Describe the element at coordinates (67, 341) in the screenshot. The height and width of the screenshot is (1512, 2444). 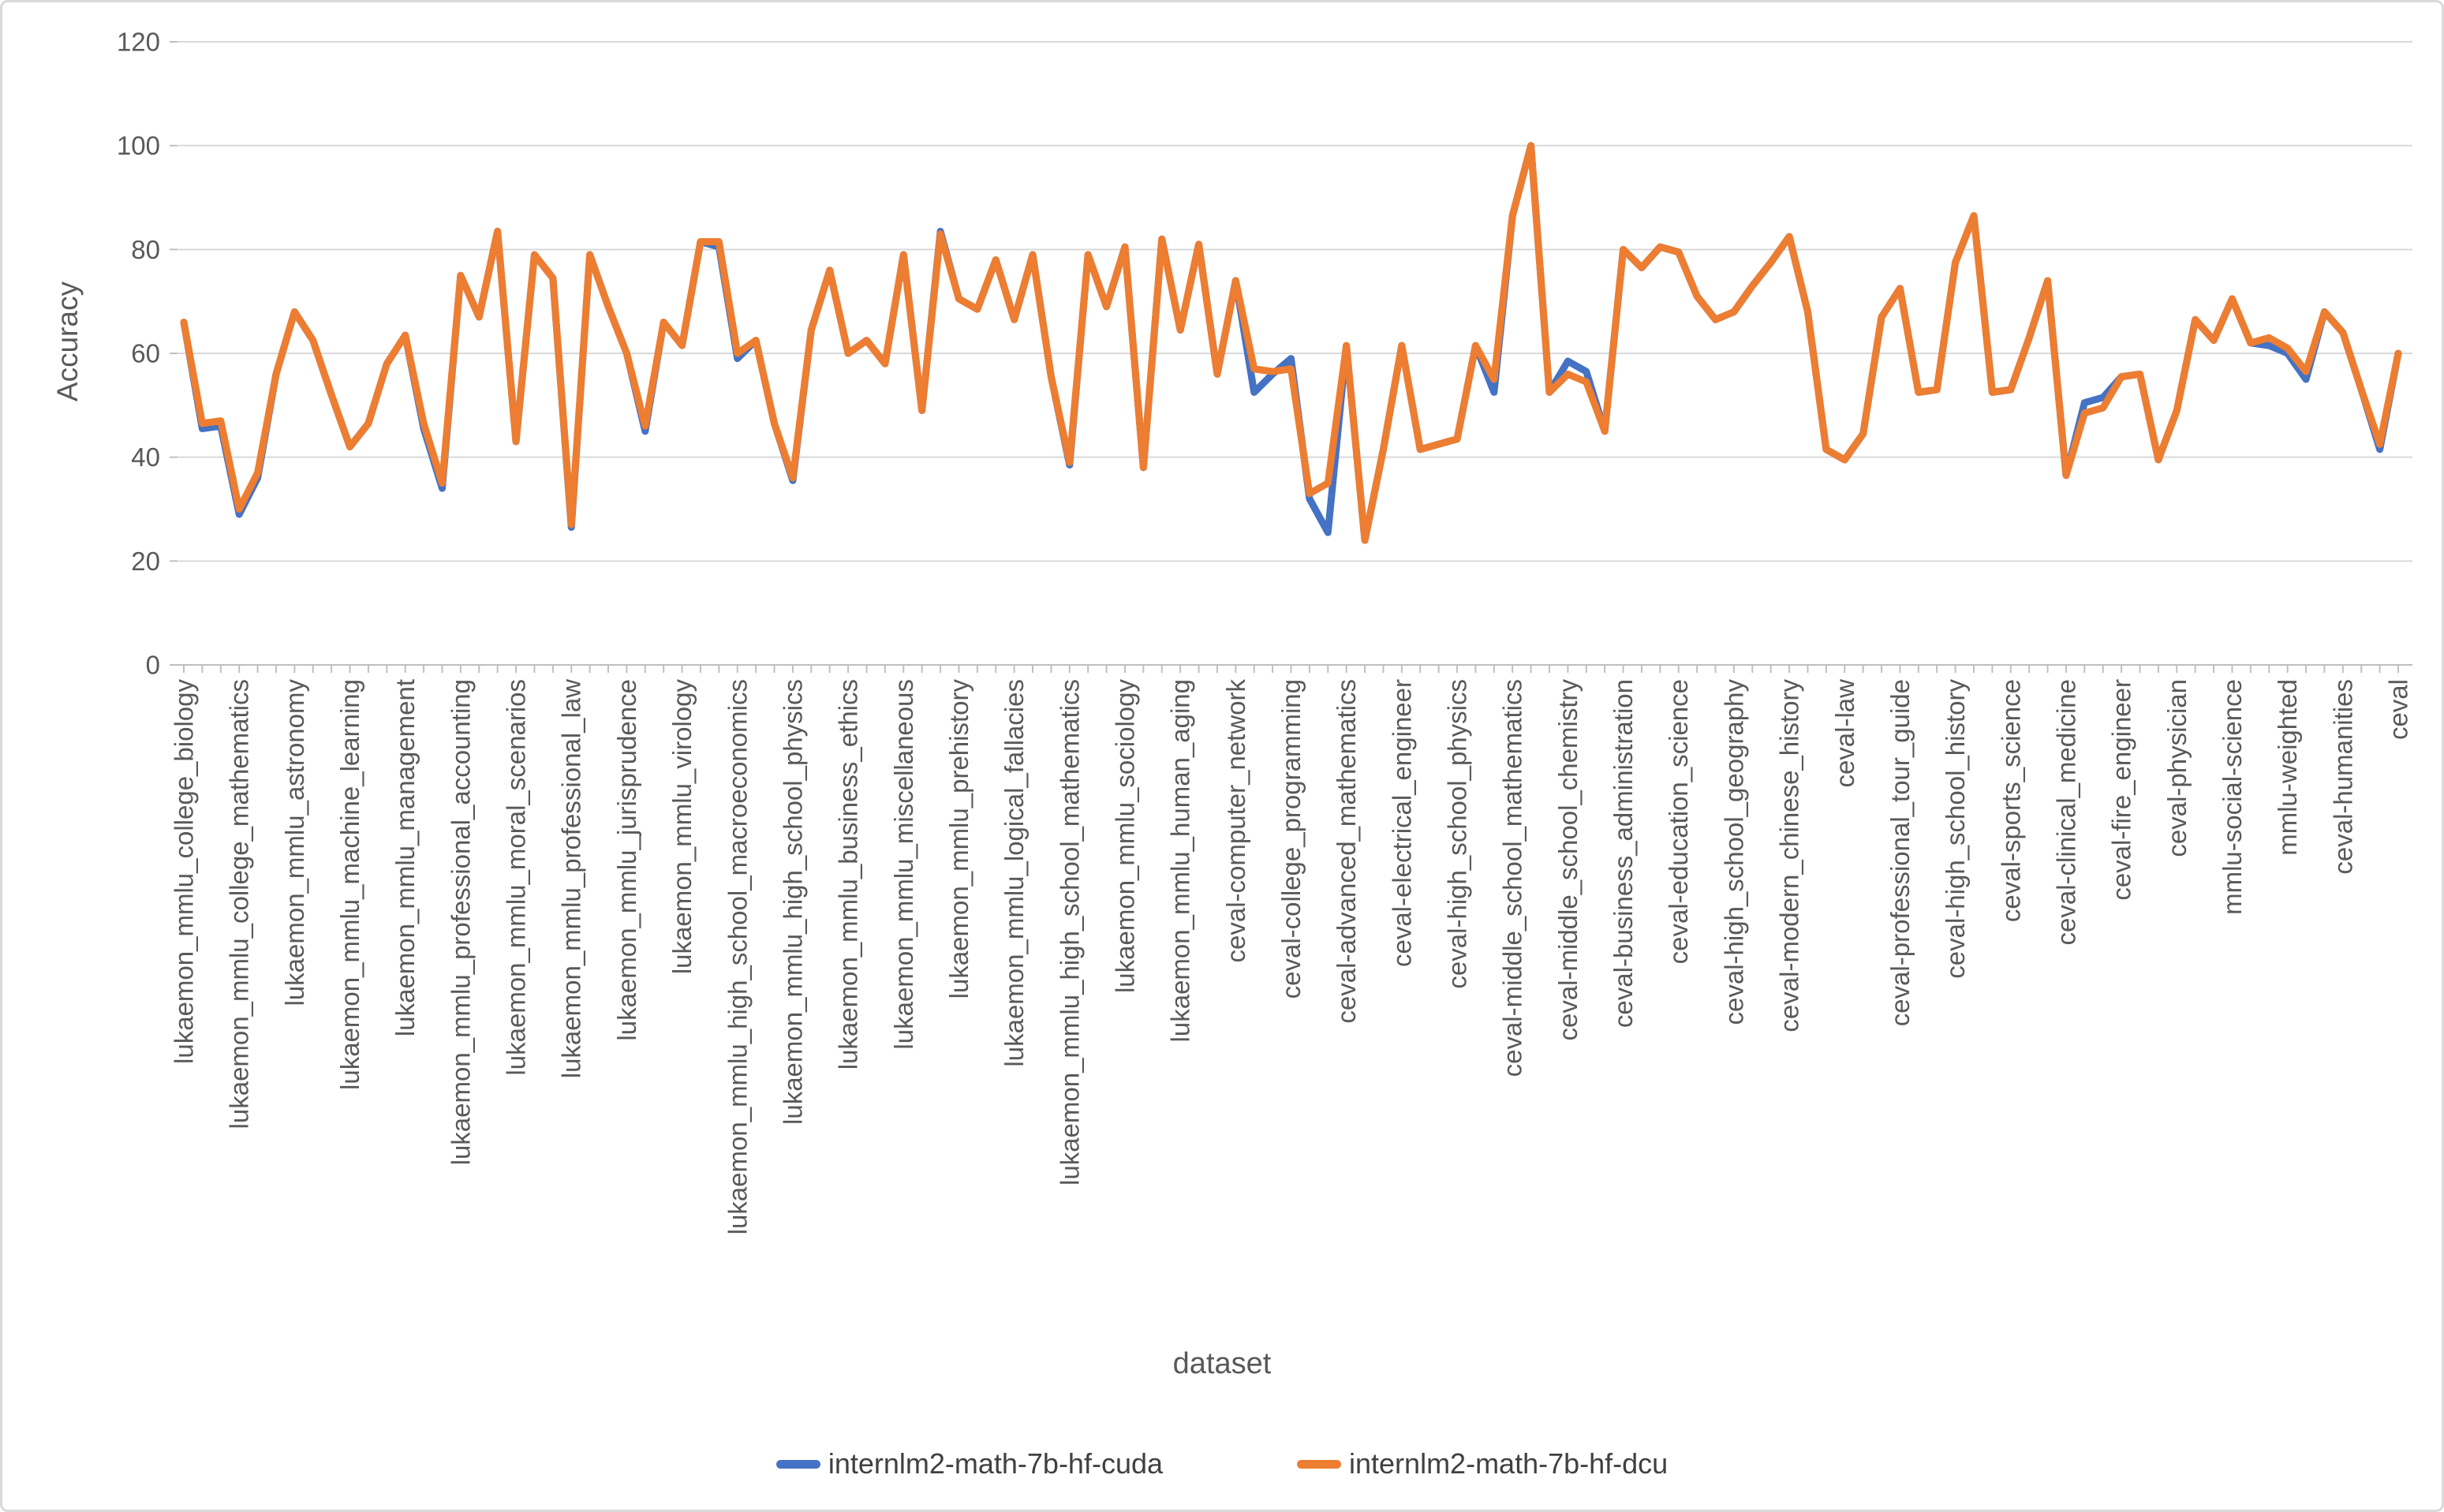
I see `y-axis-title: Accuracy` at that location.